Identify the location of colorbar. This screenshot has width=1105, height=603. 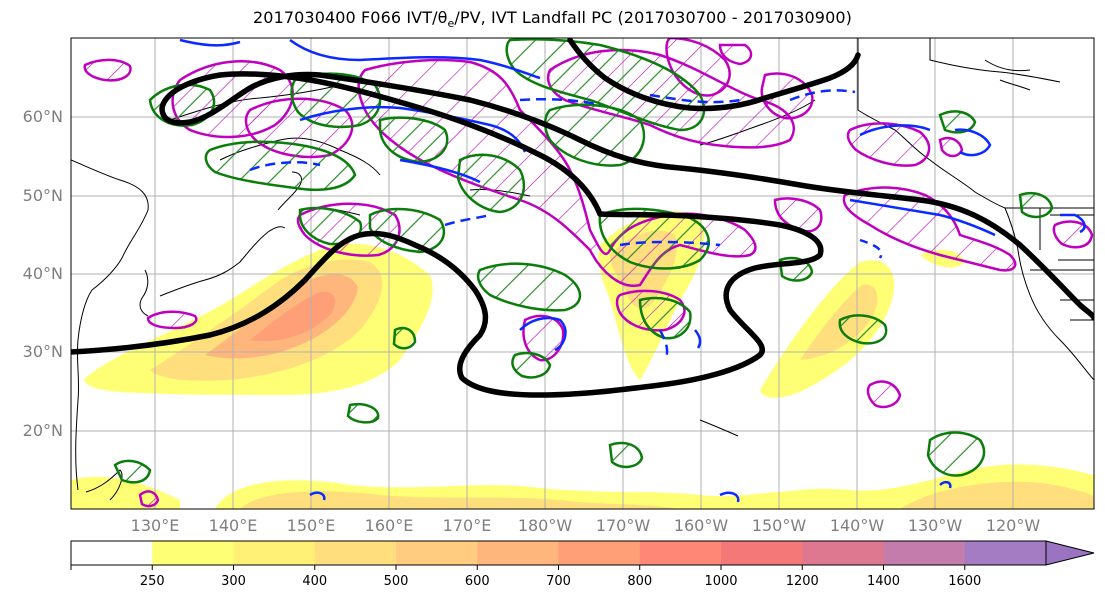
(582, 555).